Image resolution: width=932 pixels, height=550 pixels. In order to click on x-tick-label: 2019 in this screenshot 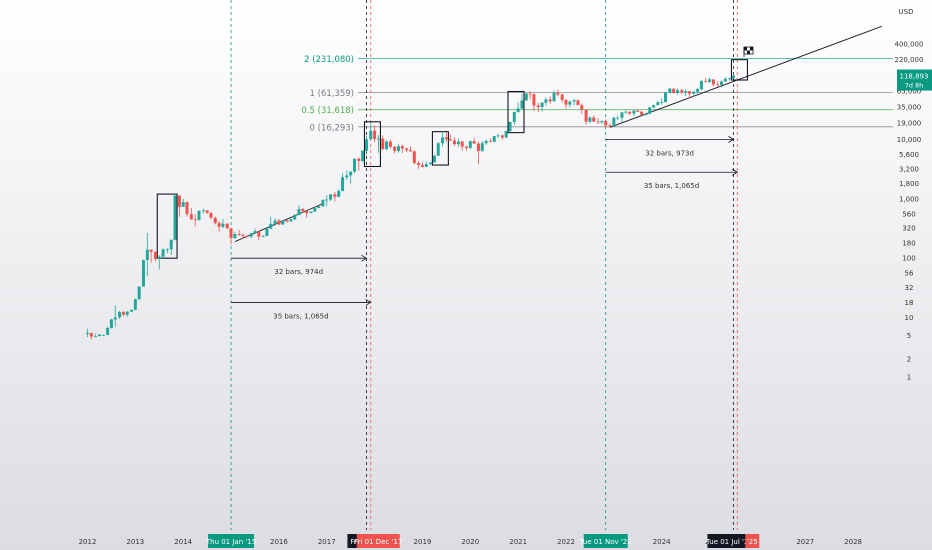, I will do `click(423, 542)`.